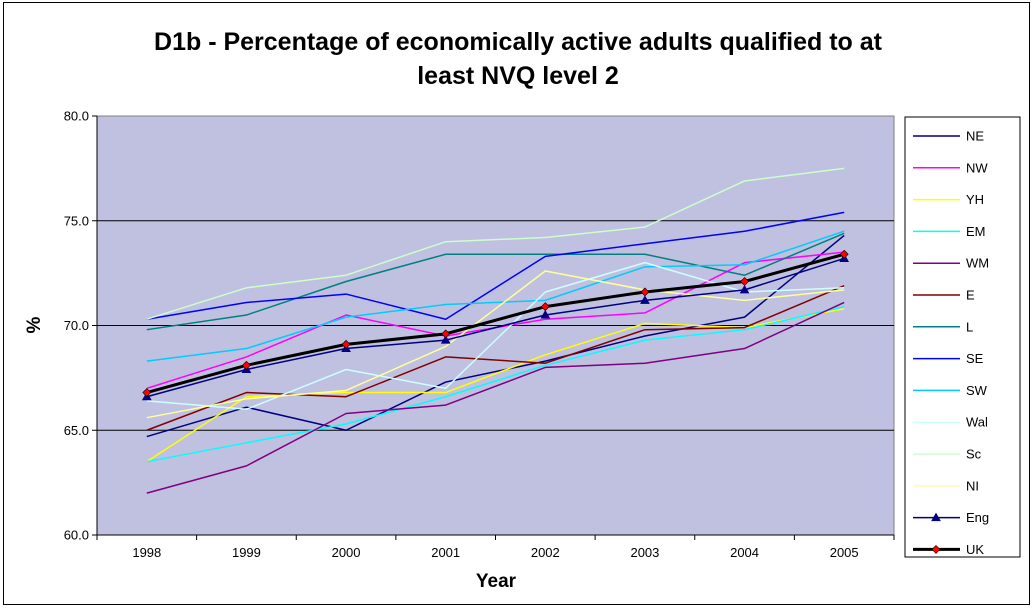 This screenshot has height=610, width=1035. What do you see at coordinates (977, 517) in the screenshot?
I see `legend-label: Eng` at bounding box center [977, 517].